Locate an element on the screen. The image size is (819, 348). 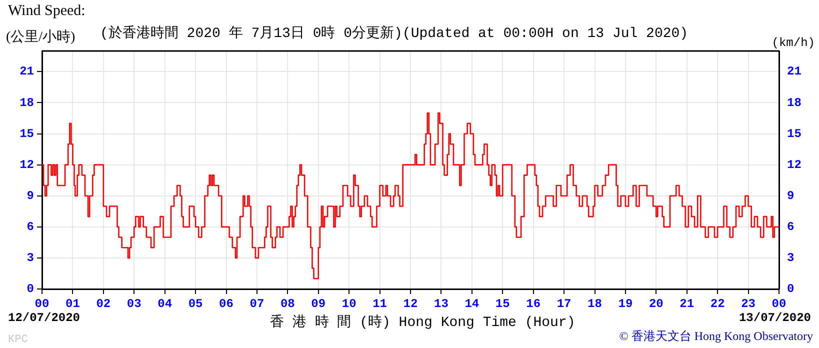
x-tick-label: 12 is located at coordinates (410, 304).